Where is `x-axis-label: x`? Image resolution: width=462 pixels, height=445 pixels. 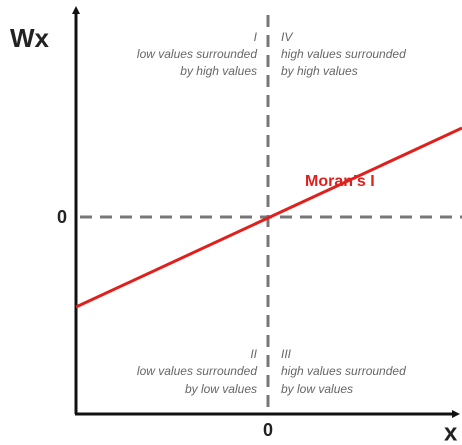 x-axis-label: x is located at coordinates (451, 432).